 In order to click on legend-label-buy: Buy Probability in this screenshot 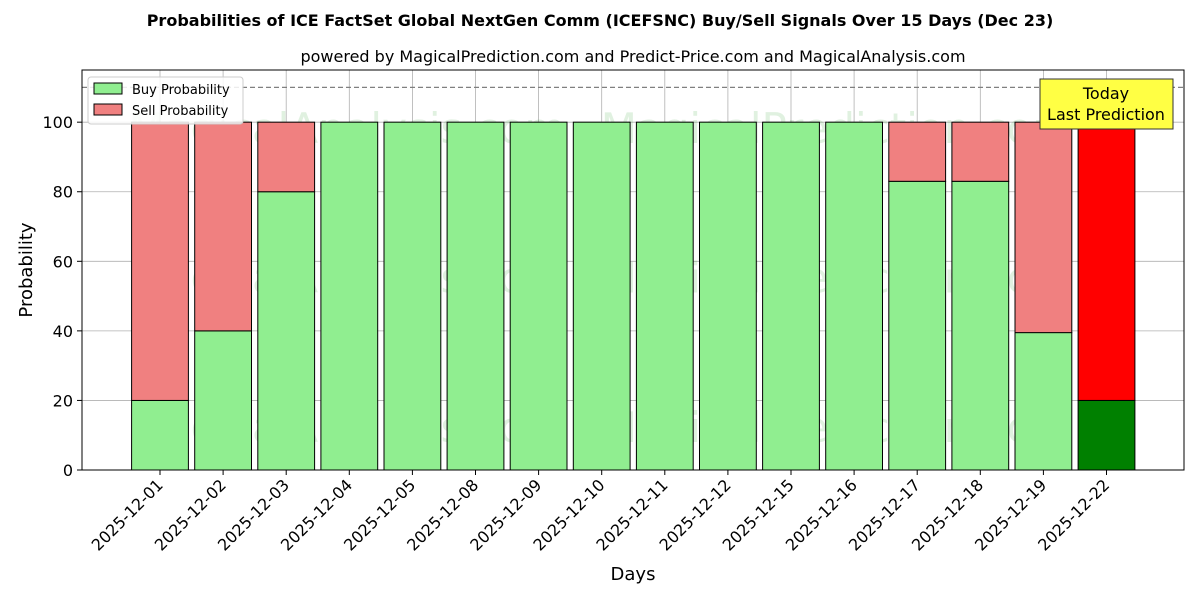, I will do `click(181, 90)`.